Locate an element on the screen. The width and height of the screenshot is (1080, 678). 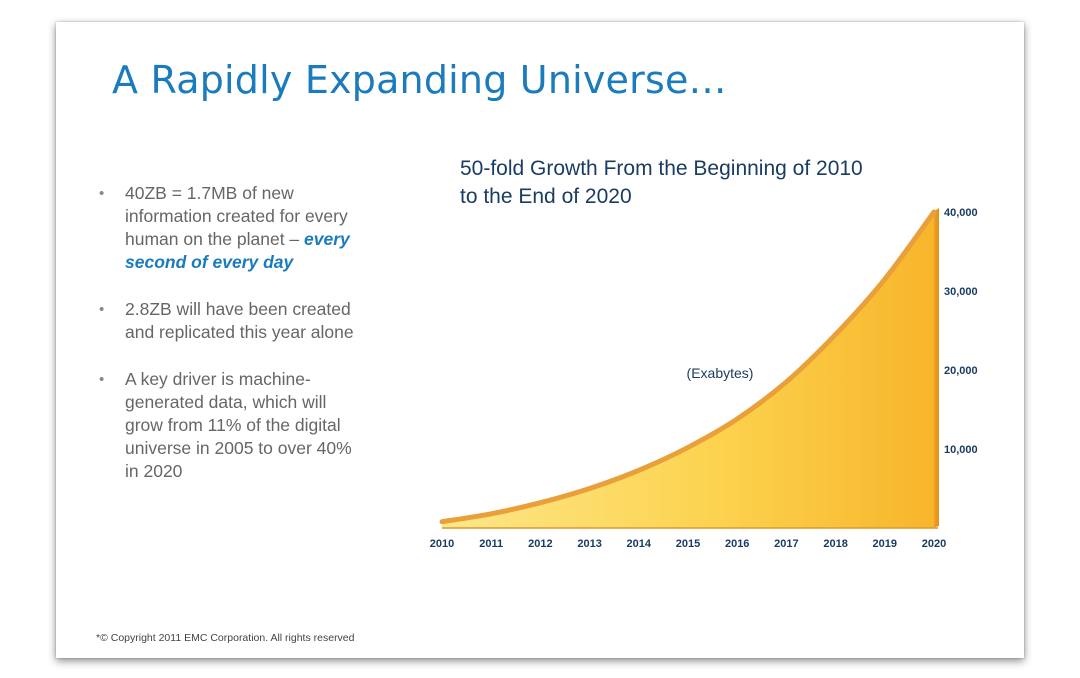
bullet-emphasis: every second of every day is located at coordinates (237, 250).